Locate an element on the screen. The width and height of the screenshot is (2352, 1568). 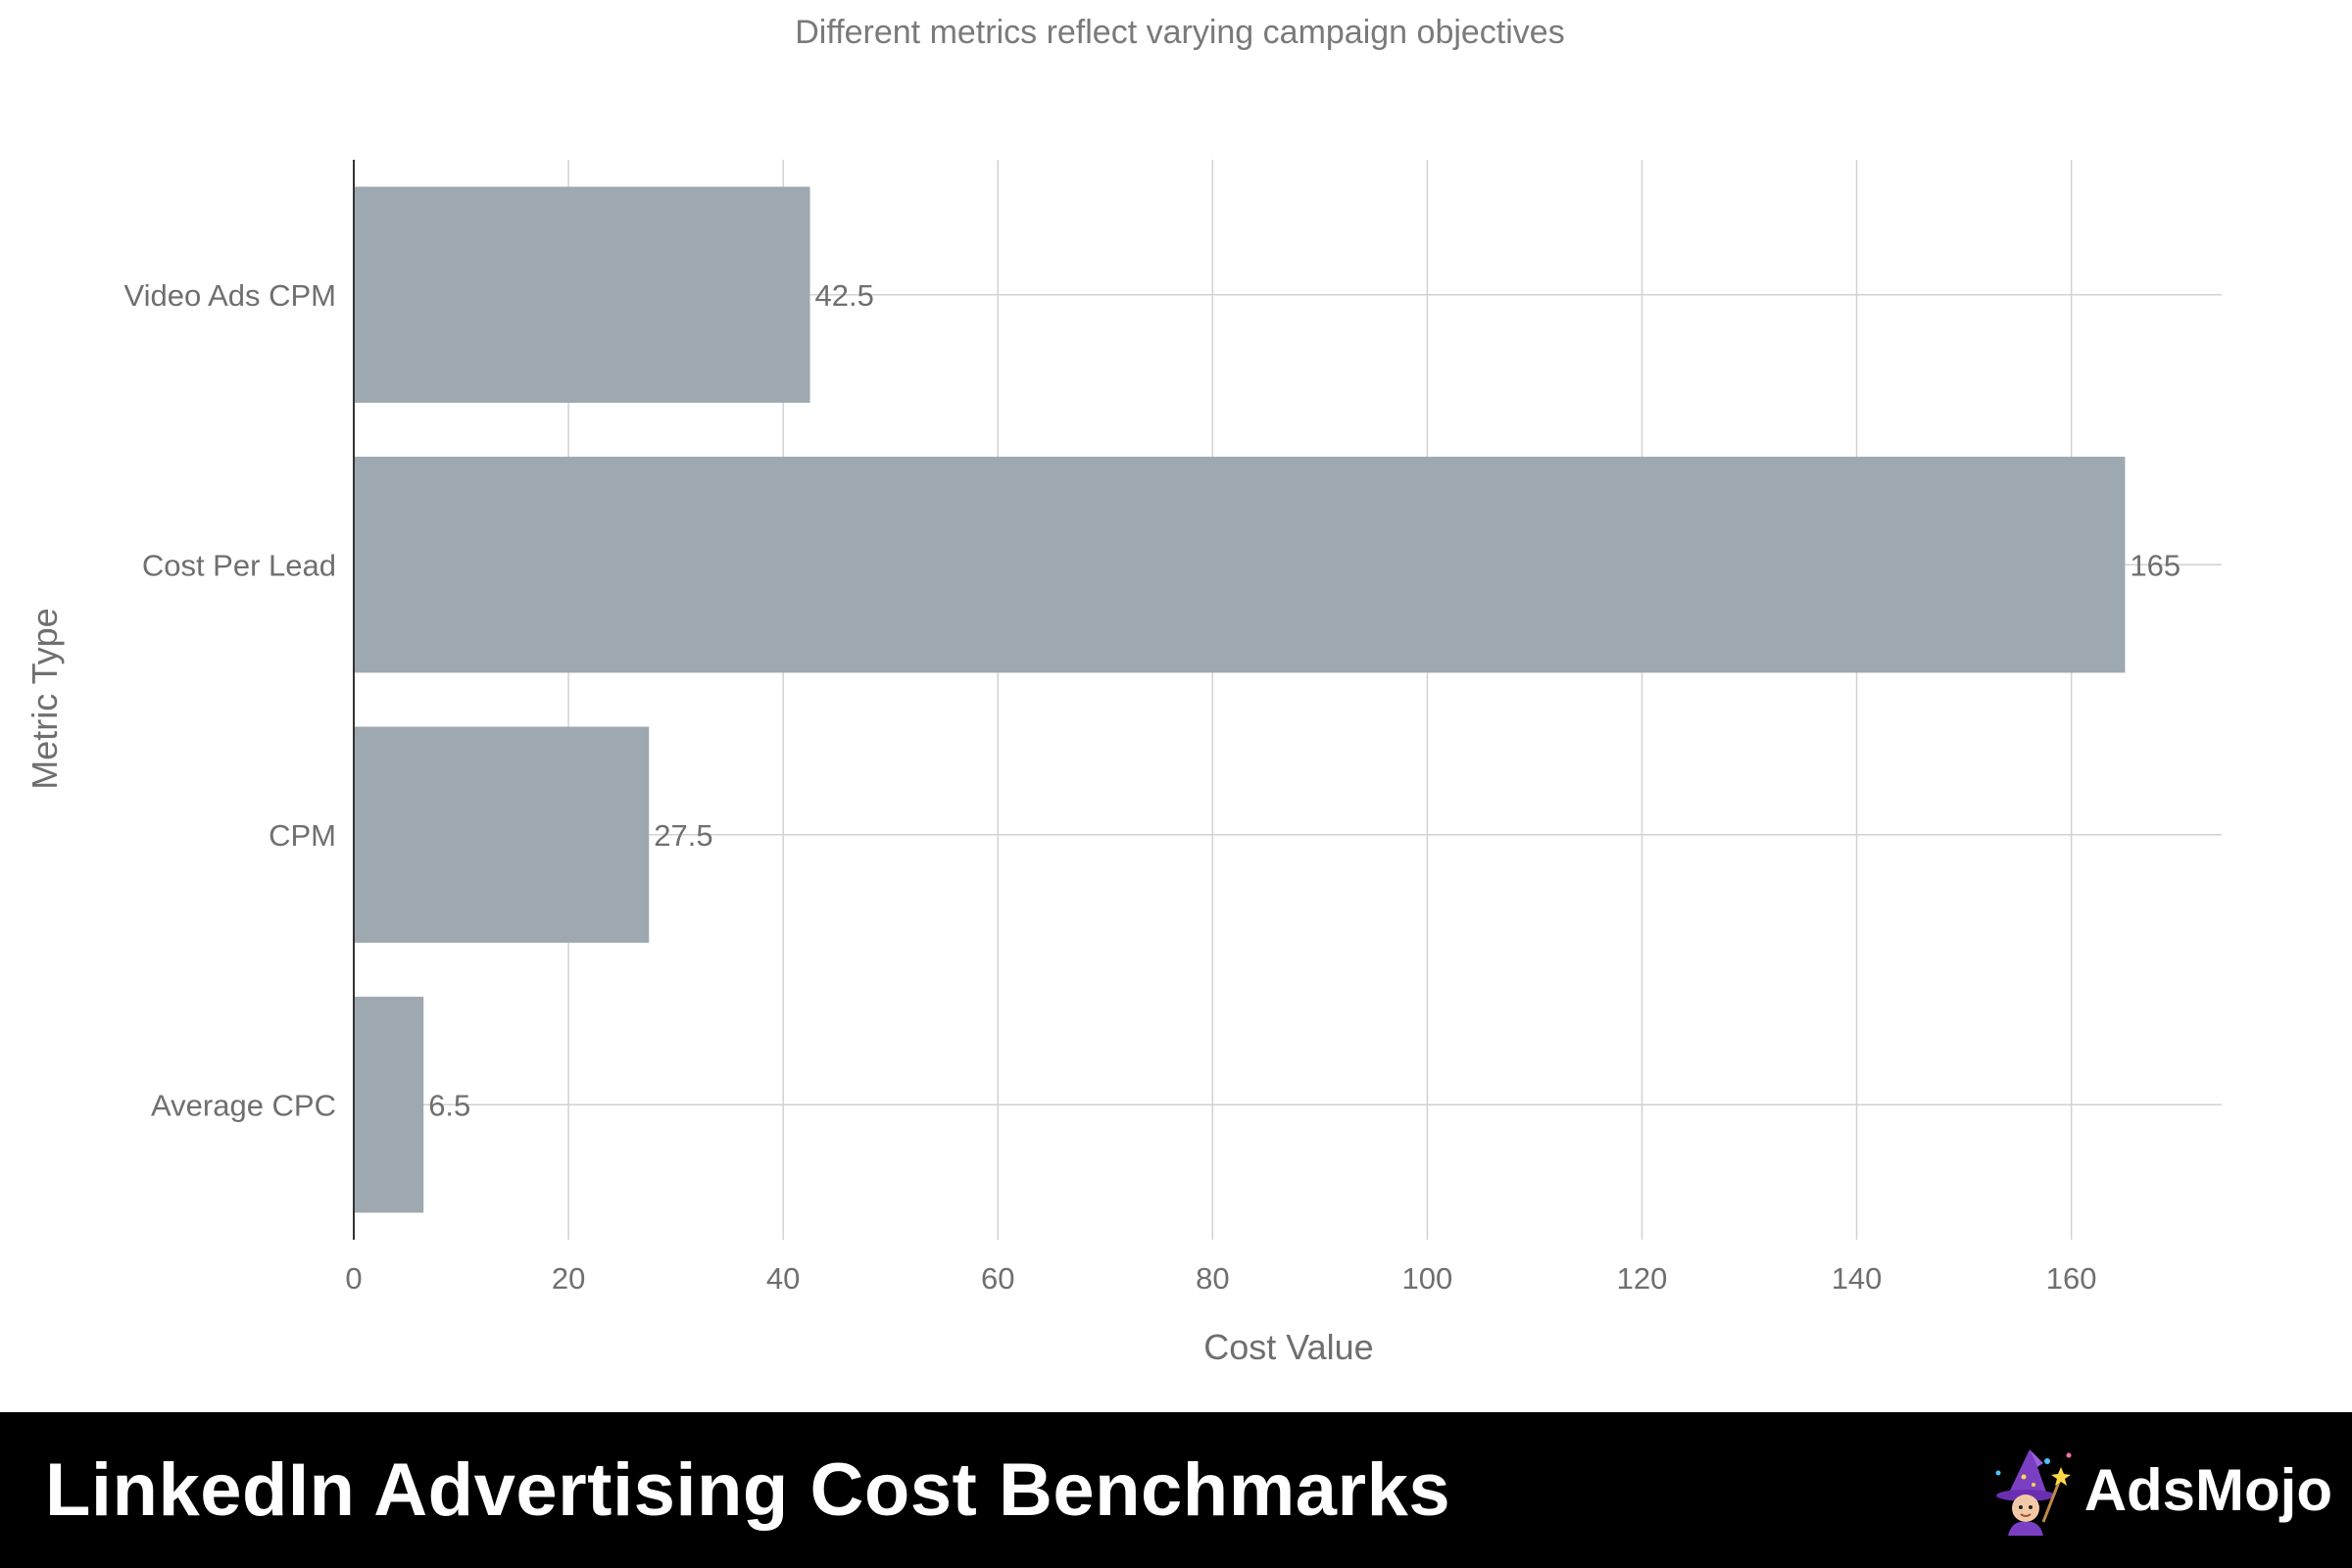
x-tick-label: 140 is located at coordinates (1857, 1278).